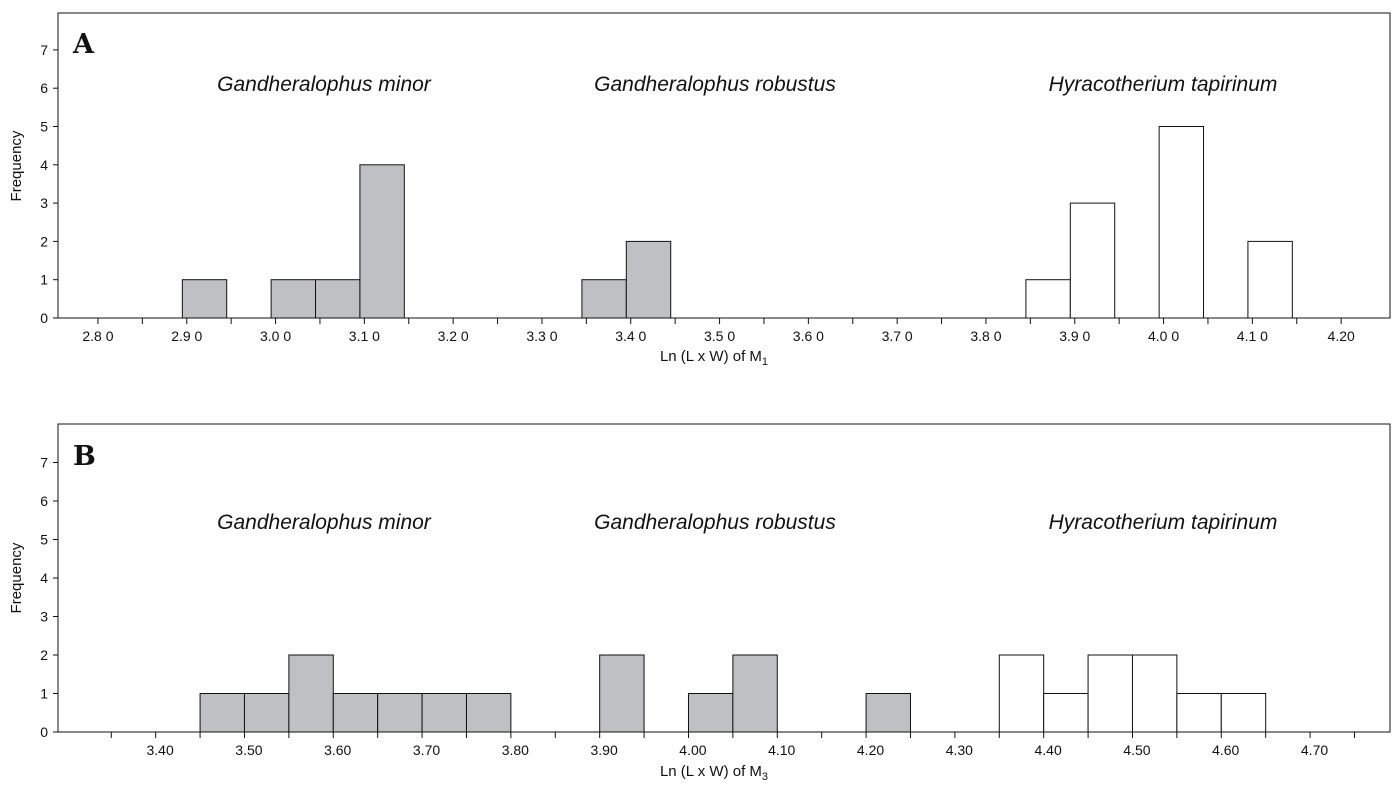 The height and width of the screenshot is (794, 1400). Describe the element at coordinates (515, 750) in the screenshot. I see `panel-b-x-tick-label-5: 3.80` at that location.